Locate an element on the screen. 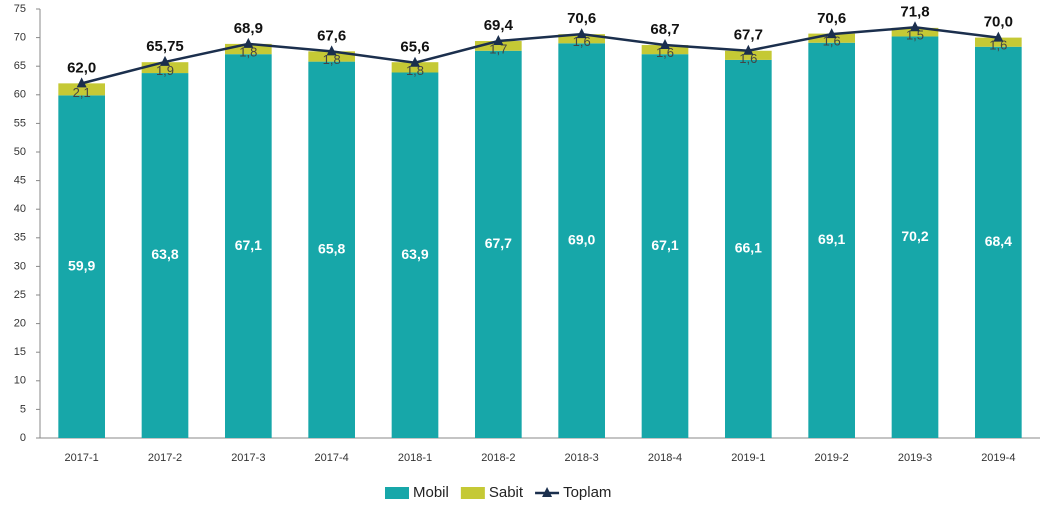 The image size is (1048, 511). data-label: 68,7 is located at coordinates (664, 29).